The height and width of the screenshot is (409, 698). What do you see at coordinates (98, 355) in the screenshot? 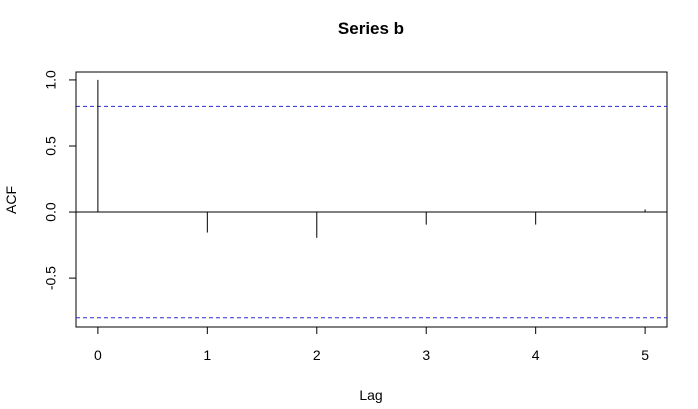
I see `x-tick-label-0: 0` at bounding box center [98, 355].